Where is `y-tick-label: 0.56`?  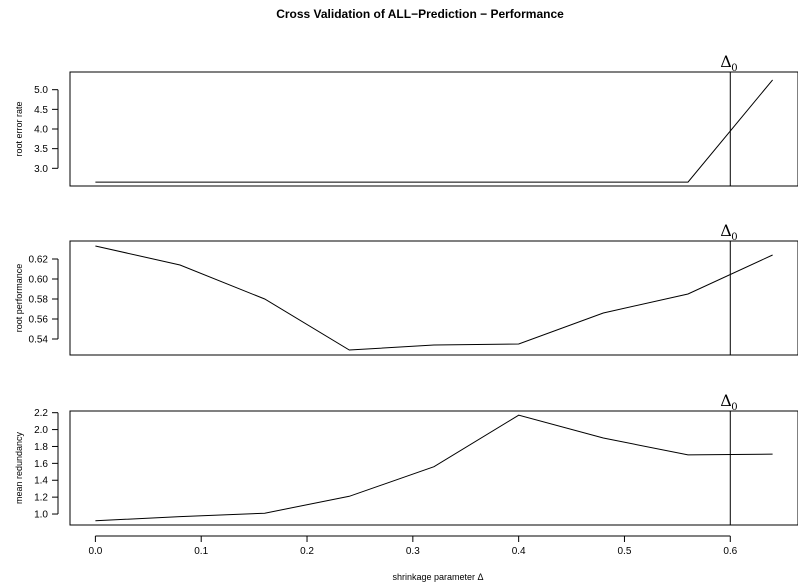 y-tick-label: 0.56 is located at coordinates (39, 320).